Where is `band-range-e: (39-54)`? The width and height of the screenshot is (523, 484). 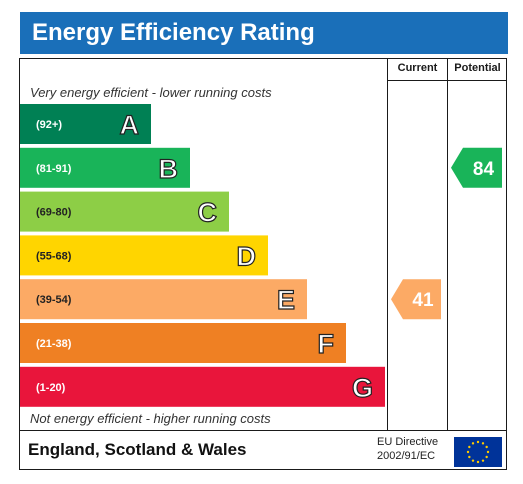 band-range-e: (39-54) is located at coordinates (54, 300).